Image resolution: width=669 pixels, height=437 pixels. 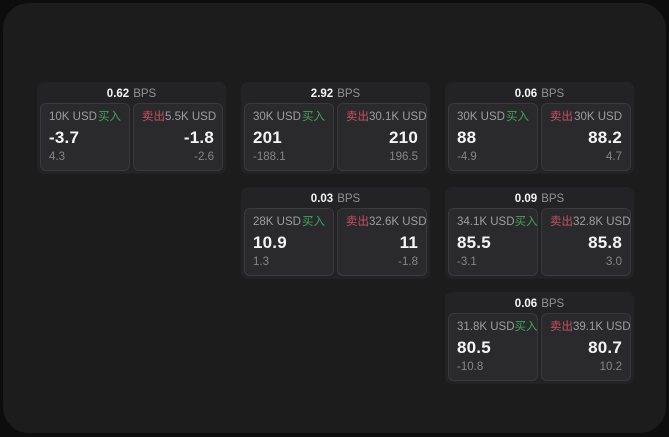 I want to click on sell-tile: 卖出 32.8K USD 85.8 3.0, so click(x=586, y=242).